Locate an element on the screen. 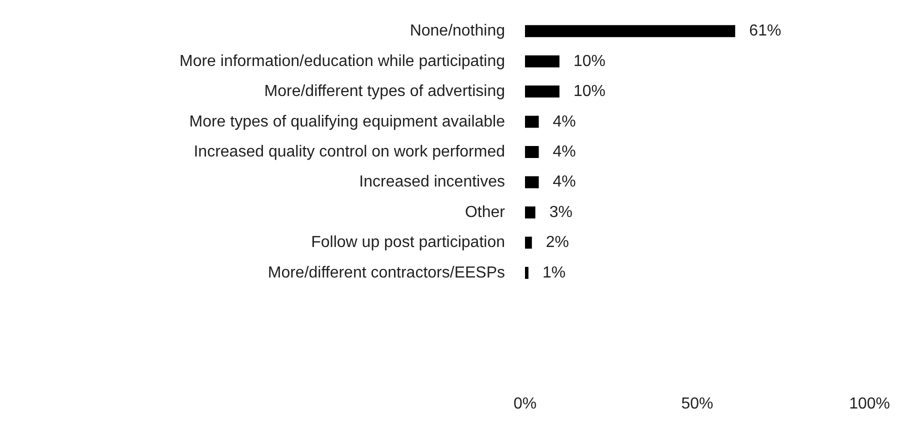 This screenshot has width=901, height=435. y-tick-label: None/nothing is located at coordinates (457, 31).